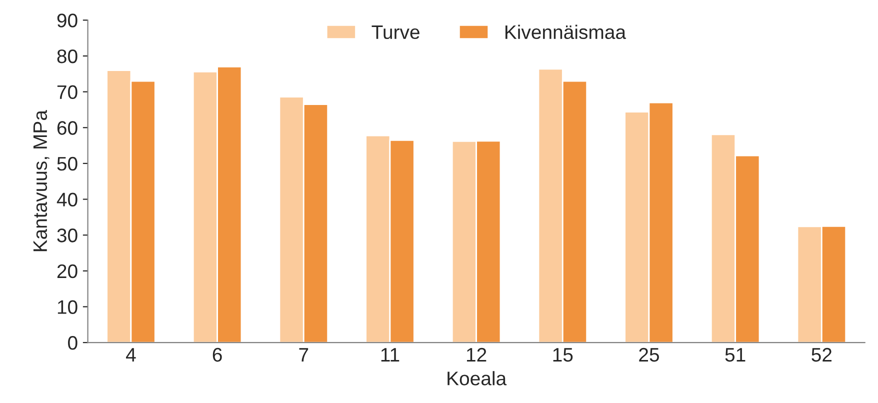  Describe the element at coordinates (67, 163) in the screenshot. I see `y-tick-label: 50` at that location.